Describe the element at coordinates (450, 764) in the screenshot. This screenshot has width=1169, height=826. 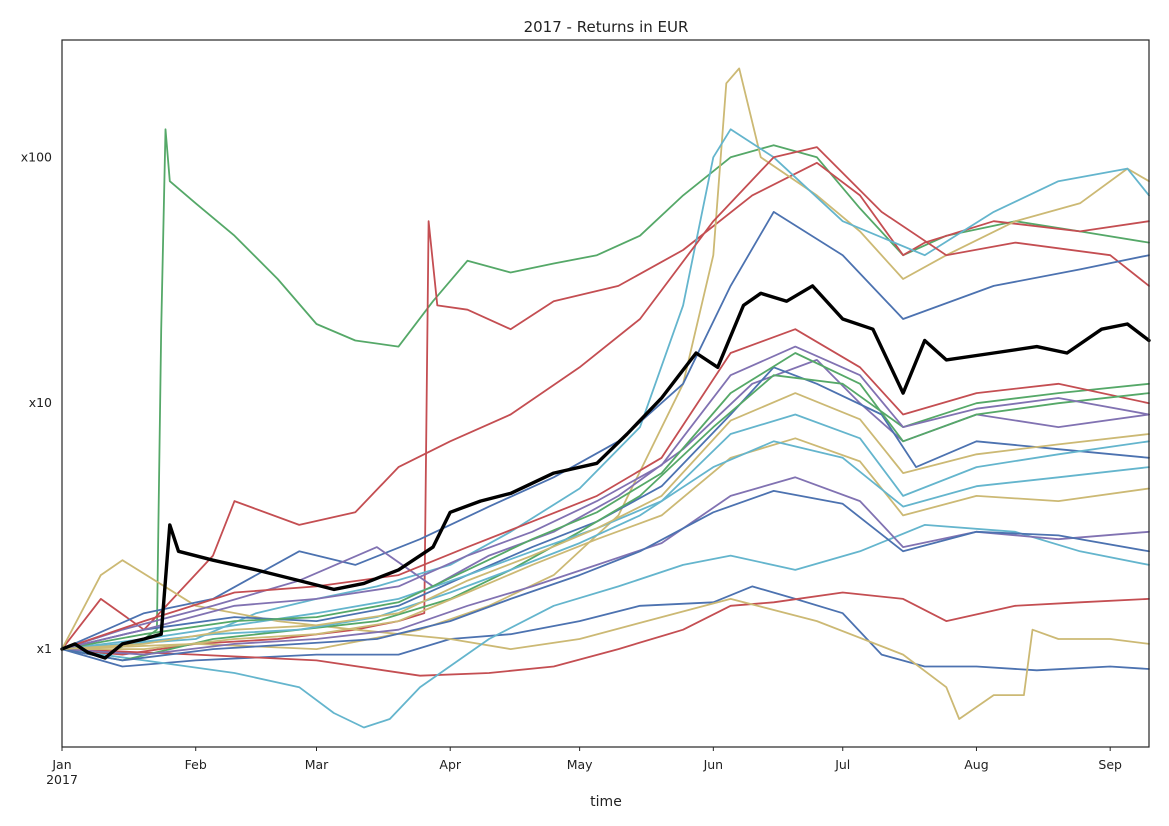
I see `x-tick-label: Apr` at that location.